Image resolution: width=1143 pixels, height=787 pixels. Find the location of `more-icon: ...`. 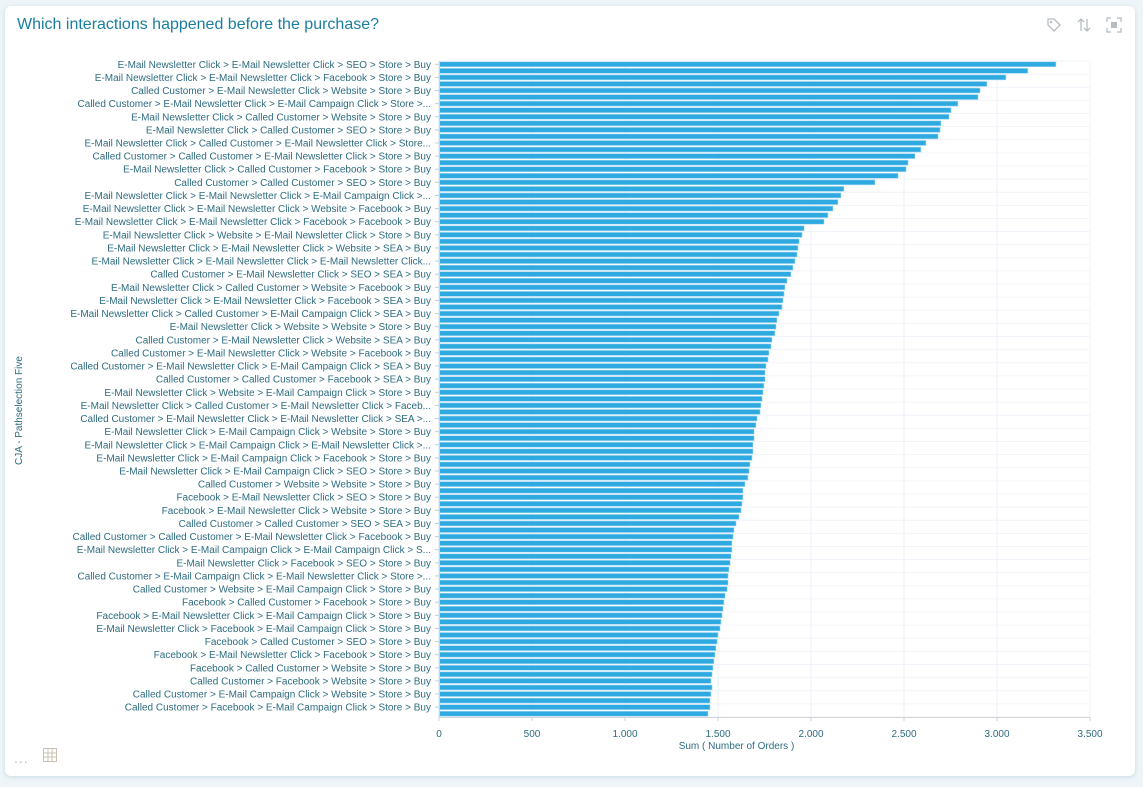

more-icon: ... is located at coordinates (21, 757).